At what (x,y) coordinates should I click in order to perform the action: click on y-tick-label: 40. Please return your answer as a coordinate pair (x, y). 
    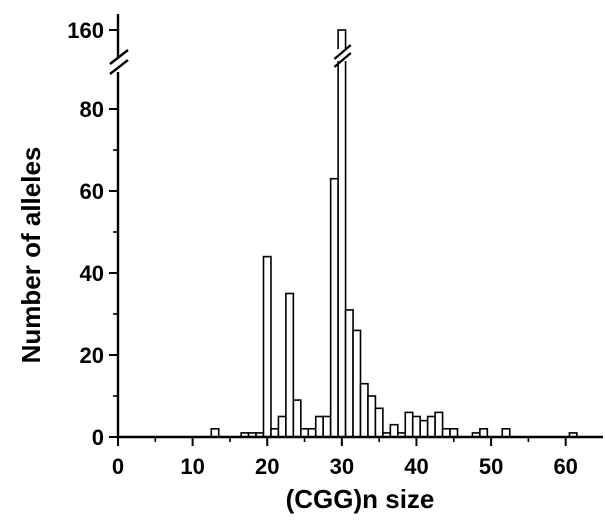
    Looking at the image, I should click on (92, 273).